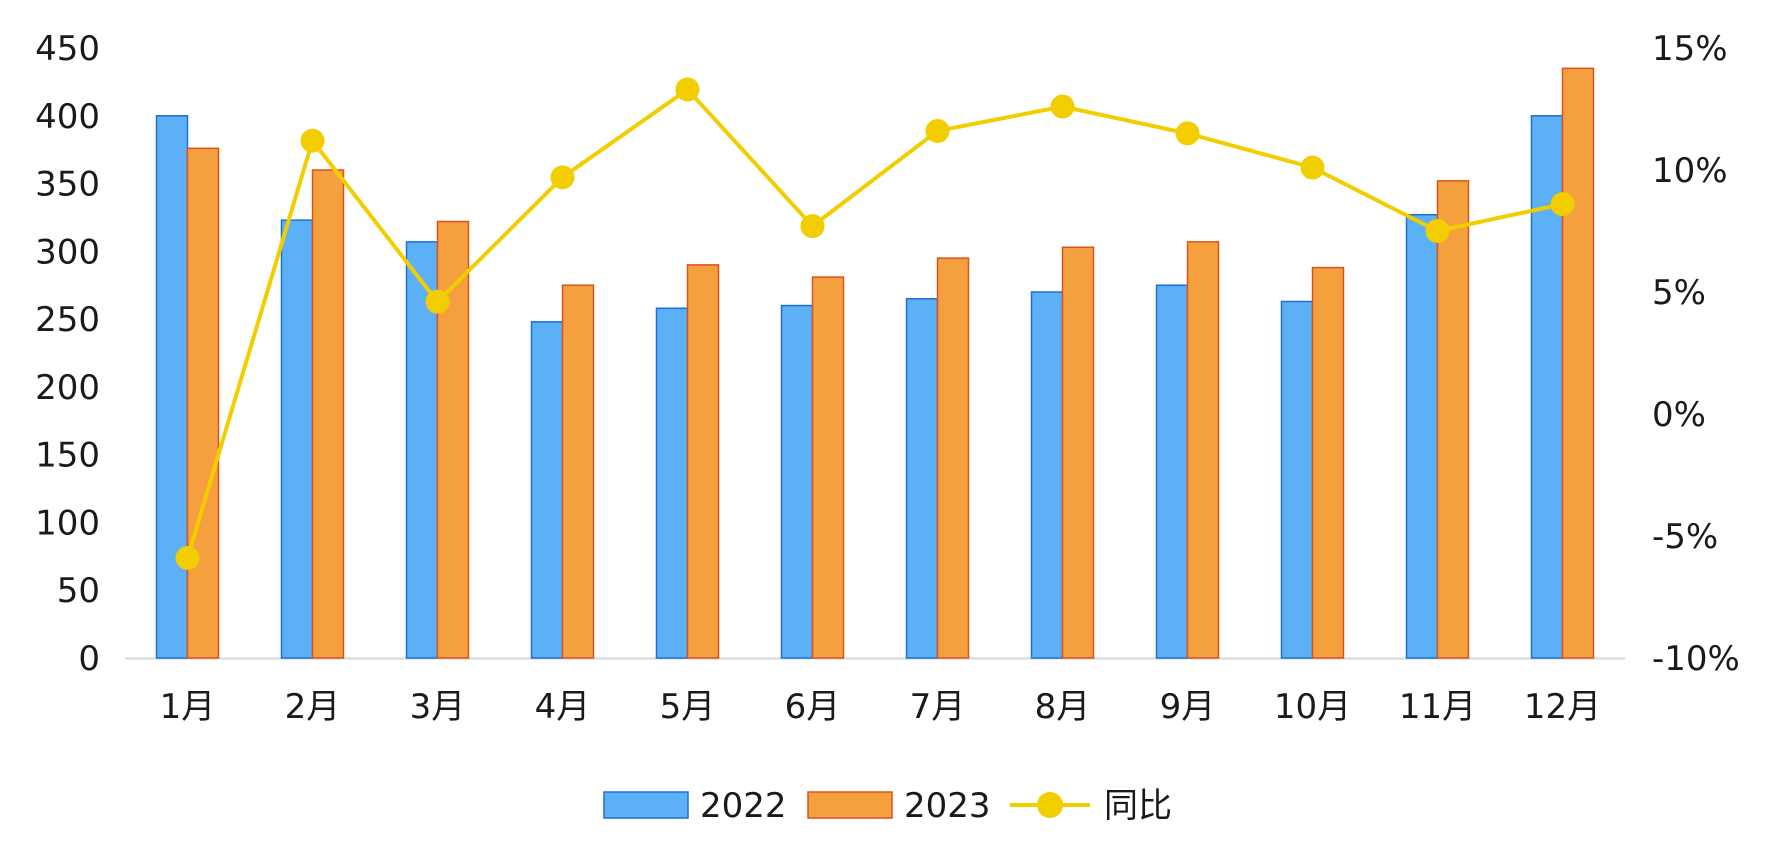 Image resolution: width=1772 pixels, height=860 pixels. Describe the element at coordinates (313, 707) in the screenshot. I see `x-tick-label: 2月` at that location.